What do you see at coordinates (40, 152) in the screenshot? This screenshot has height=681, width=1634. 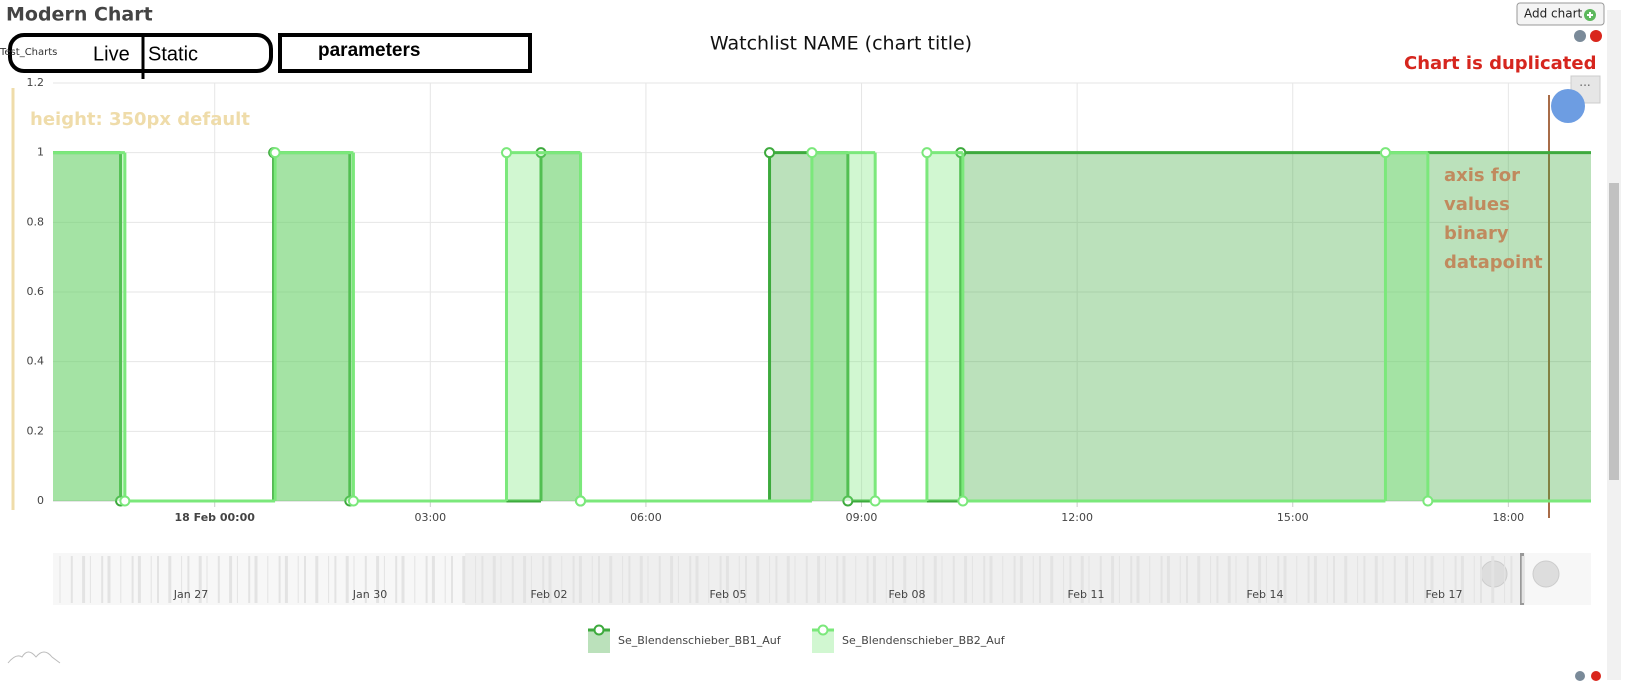 I see `y-tick-label: 1` at bounding box center [40, 152].